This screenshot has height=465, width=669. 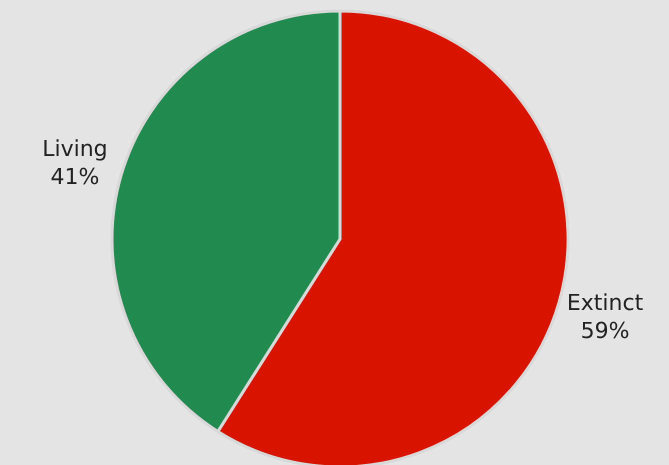 What do you see at coordinates (75, 149) in the screenshot?
I see `slice-label: Living` at bounding box center [75, 149].